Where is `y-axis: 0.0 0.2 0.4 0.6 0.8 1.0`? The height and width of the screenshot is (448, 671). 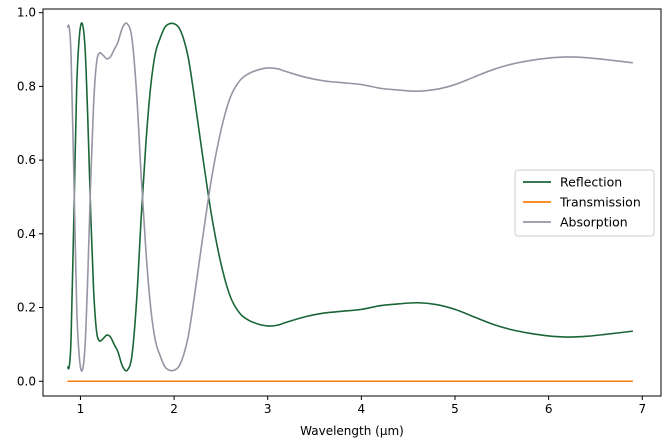
y-axis: 0.0 0.2 0.4 0.6 0.8 1.0 is located at coordinates (30, 197).